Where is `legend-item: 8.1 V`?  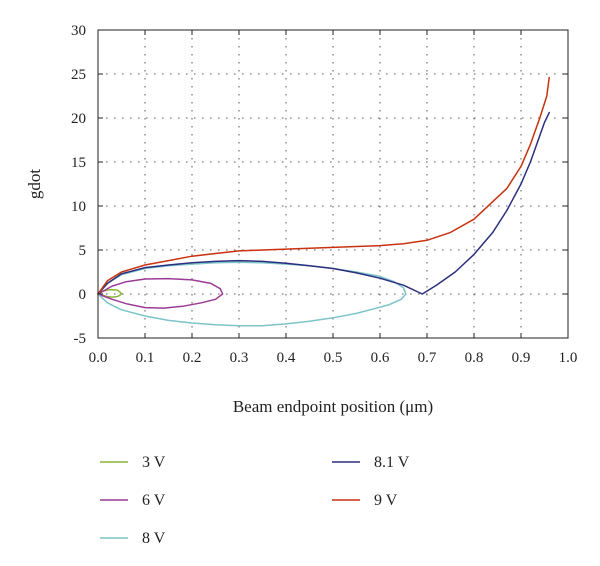 legend-item: 8.1 V is located at coordinates (371, 462).